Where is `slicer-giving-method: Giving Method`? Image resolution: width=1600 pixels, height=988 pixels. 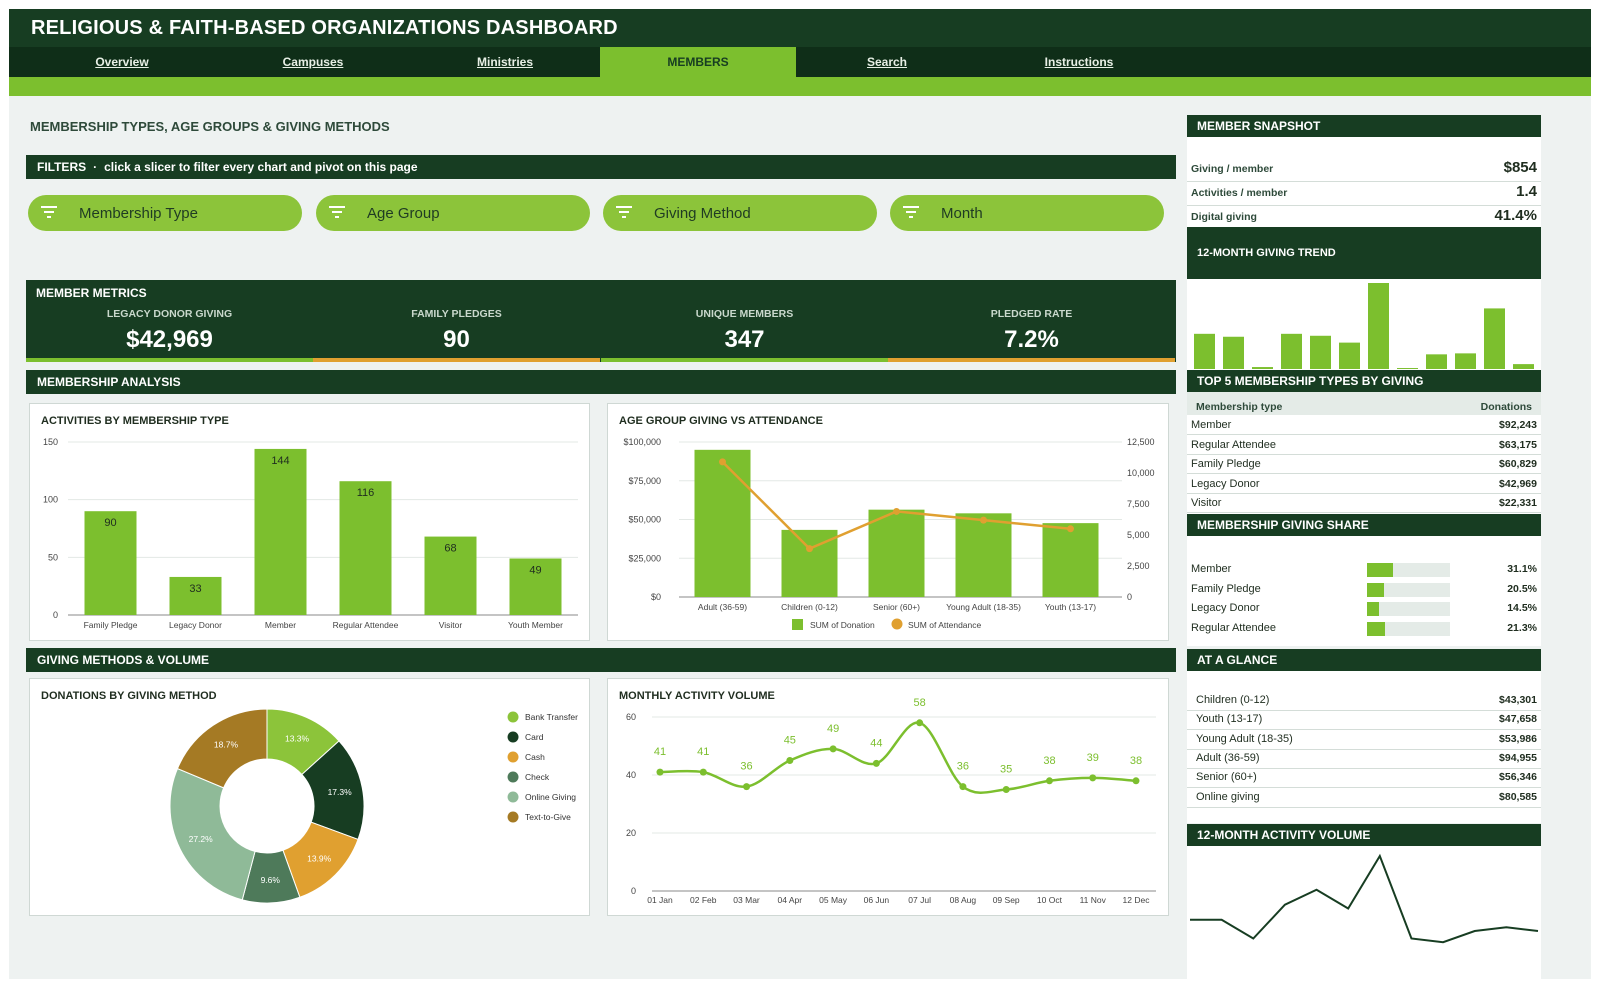
slicer-giving-method: Giving Method is located at coordinates (740, 213).